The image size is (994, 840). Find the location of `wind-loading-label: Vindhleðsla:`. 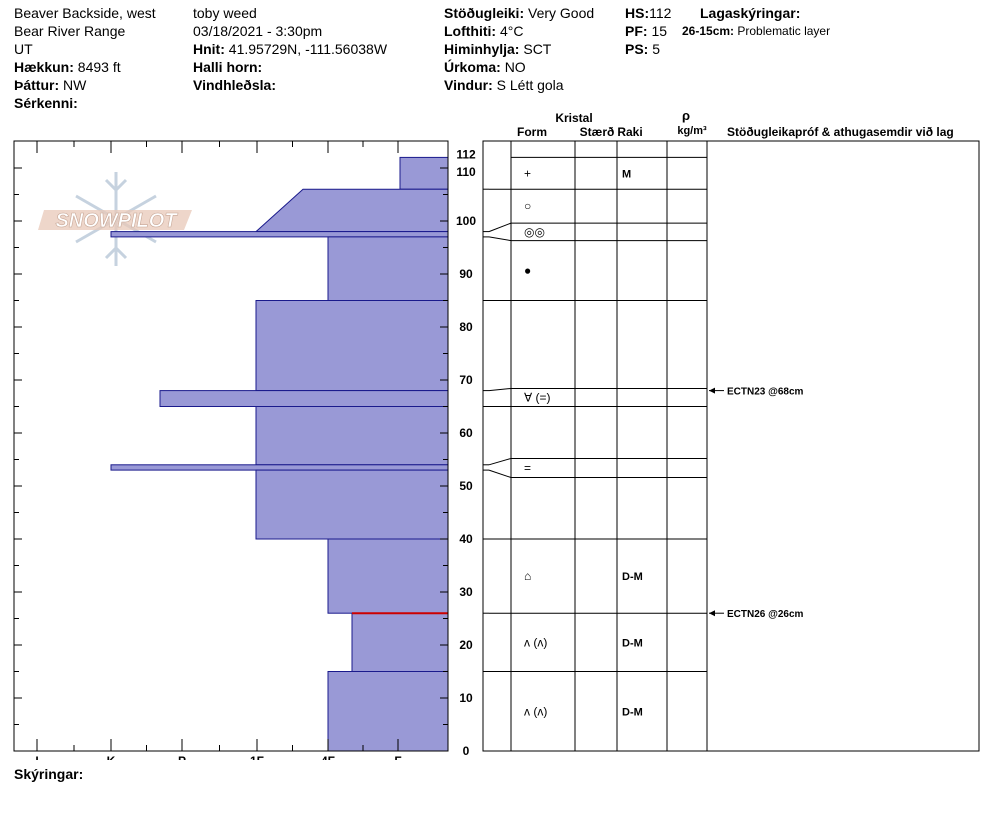

wind-loading-label: Vindhleðsla: is located at coordinates (234, 85).